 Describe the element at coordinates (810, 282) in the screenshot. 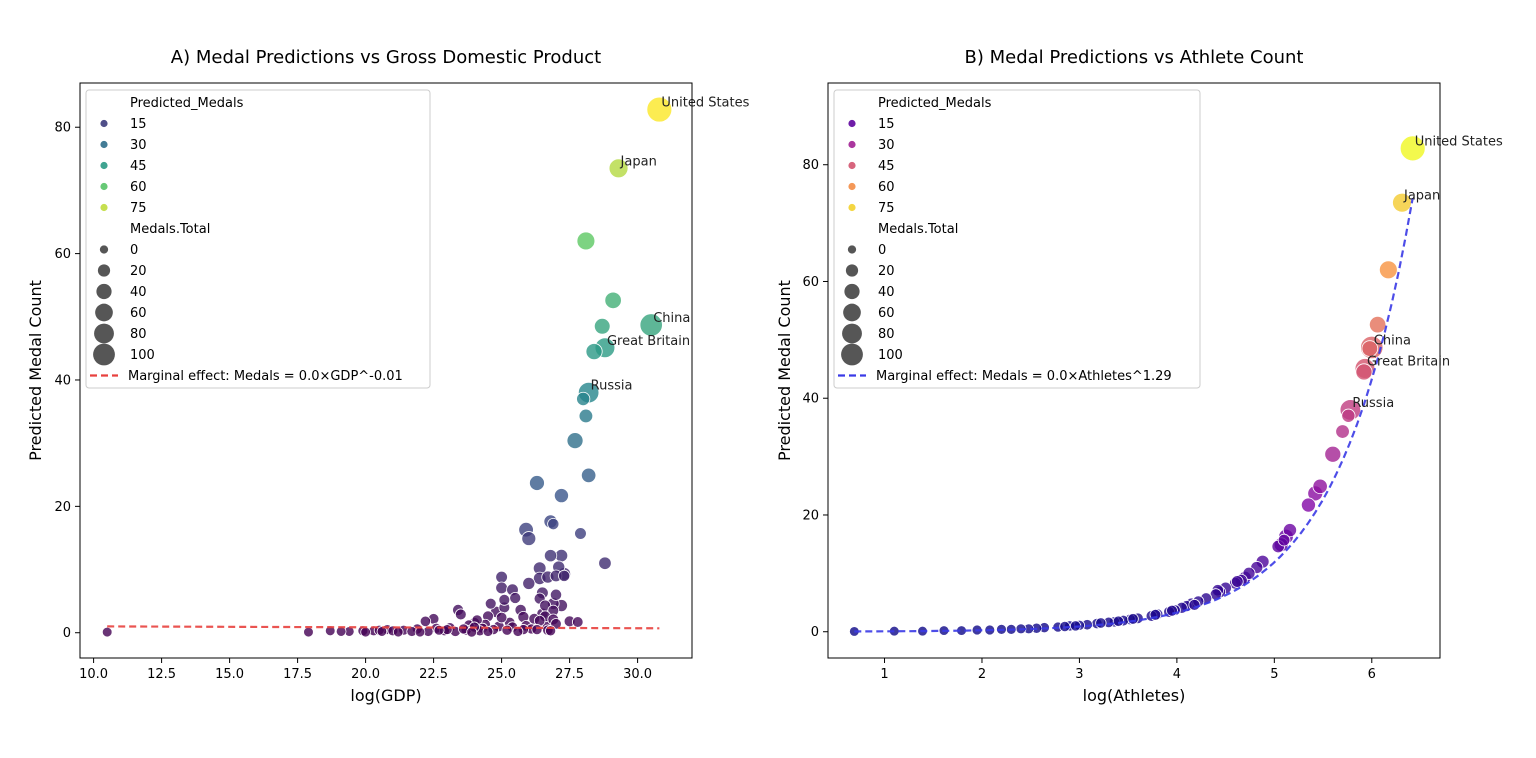

I see `y-tick-label: 60` at that location.